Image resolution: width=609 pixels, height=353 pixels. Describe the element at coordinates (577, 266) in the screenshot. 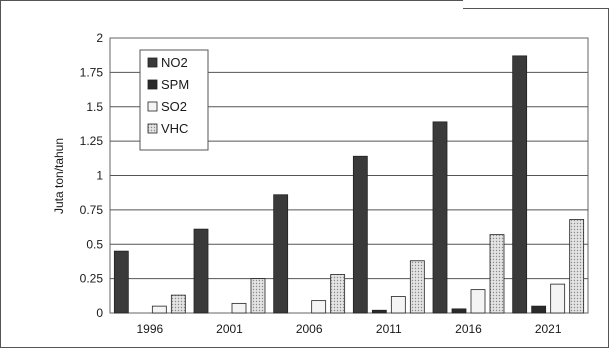

I see `bar-vhc-2021` at that location.